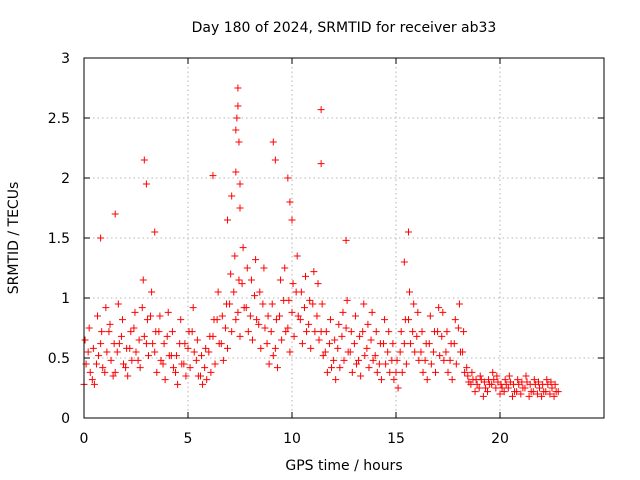  What do you see at coordinates (65, 299) in the screenshot?
I see `y-tick-label: 1` at bounding box center [65, 299].